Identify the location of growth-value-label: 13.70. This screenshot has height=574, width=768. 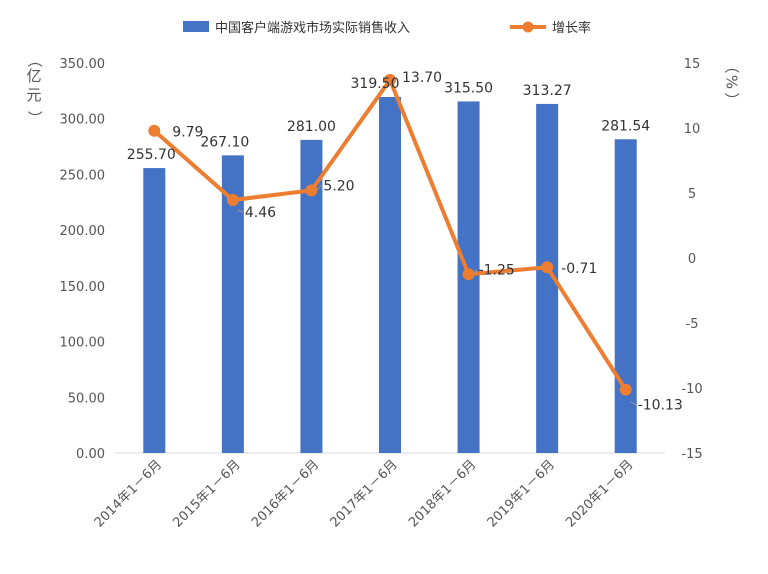
(422, 78).